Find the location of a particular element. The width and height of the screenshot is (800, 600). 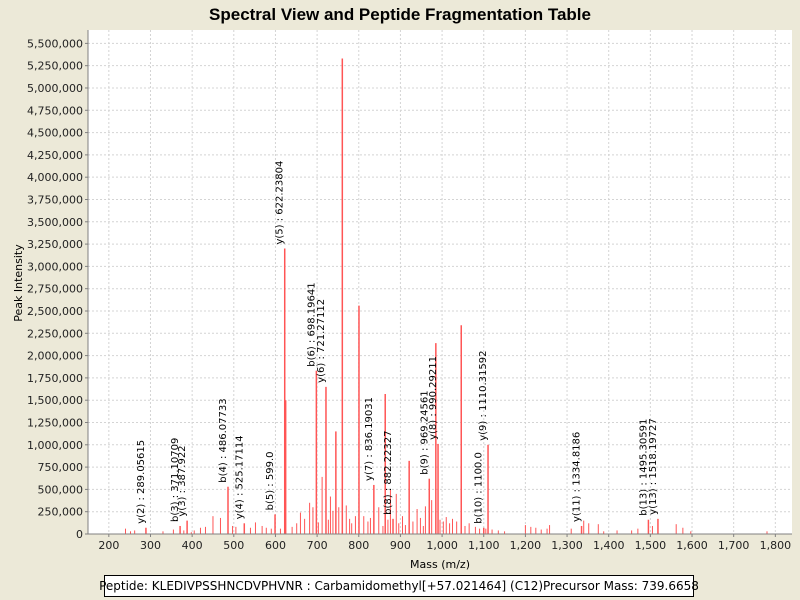

peak-annotation: b(9) : 969.24561 is located at coordinates (424, 432).